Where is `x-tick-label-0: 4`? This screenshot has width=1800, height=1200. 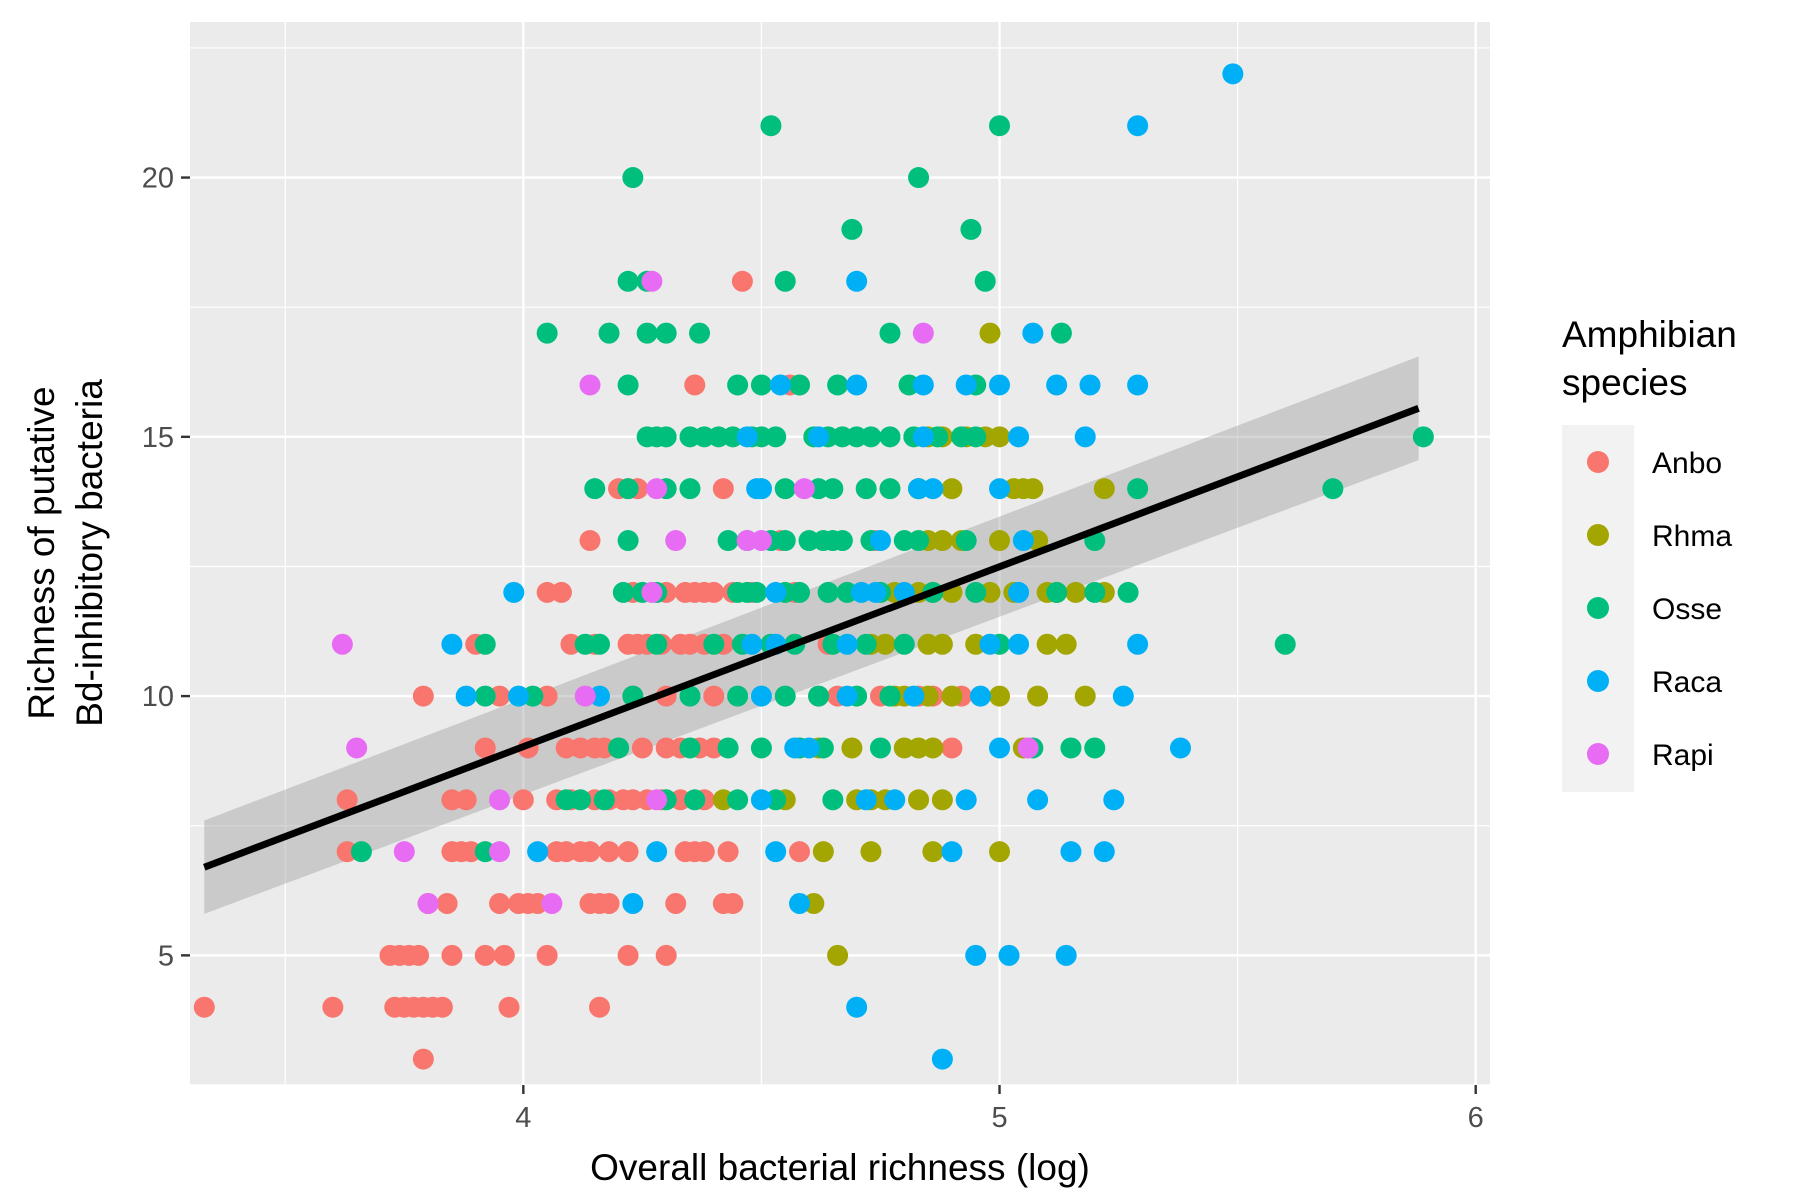 x-tick-label-0: 4 is located at coordinates (523, 1118).